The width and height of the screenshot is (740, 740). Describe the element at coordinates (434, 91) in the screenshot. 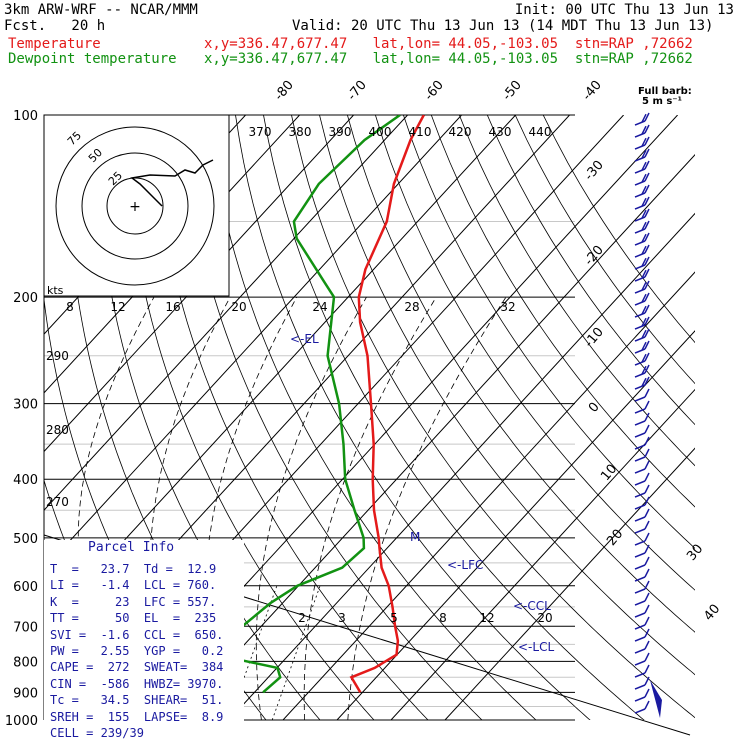

I see `isotherm-label: -60` at that location.